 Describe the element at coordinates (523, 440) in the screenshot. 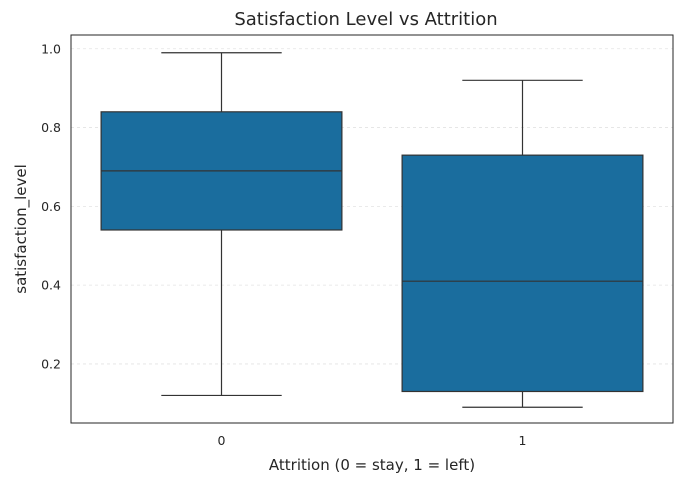

I see `x-tick-label: 1` at that location.